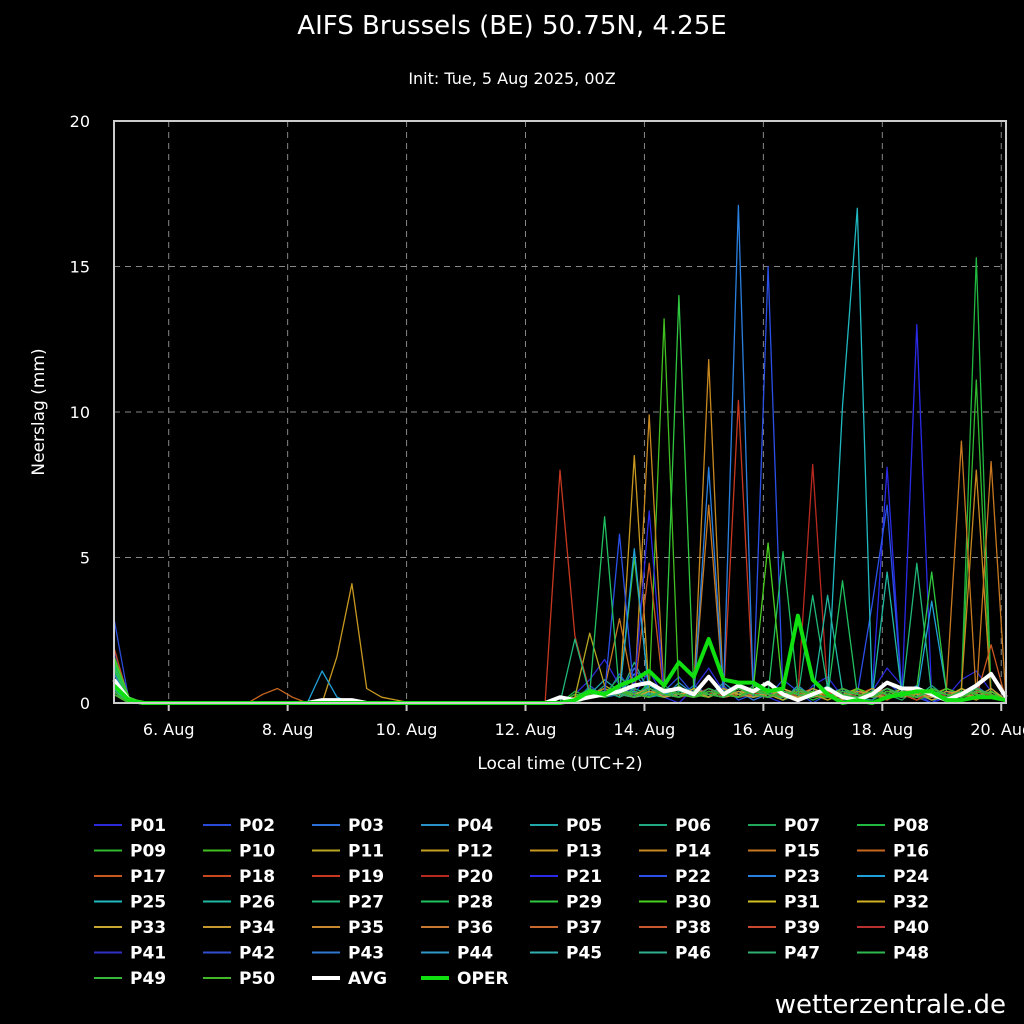 The width and height of the screenshot is (1024, 1024). I want to click on y-axis-ticks: 0 5 10 15 20, so click(80, 412).